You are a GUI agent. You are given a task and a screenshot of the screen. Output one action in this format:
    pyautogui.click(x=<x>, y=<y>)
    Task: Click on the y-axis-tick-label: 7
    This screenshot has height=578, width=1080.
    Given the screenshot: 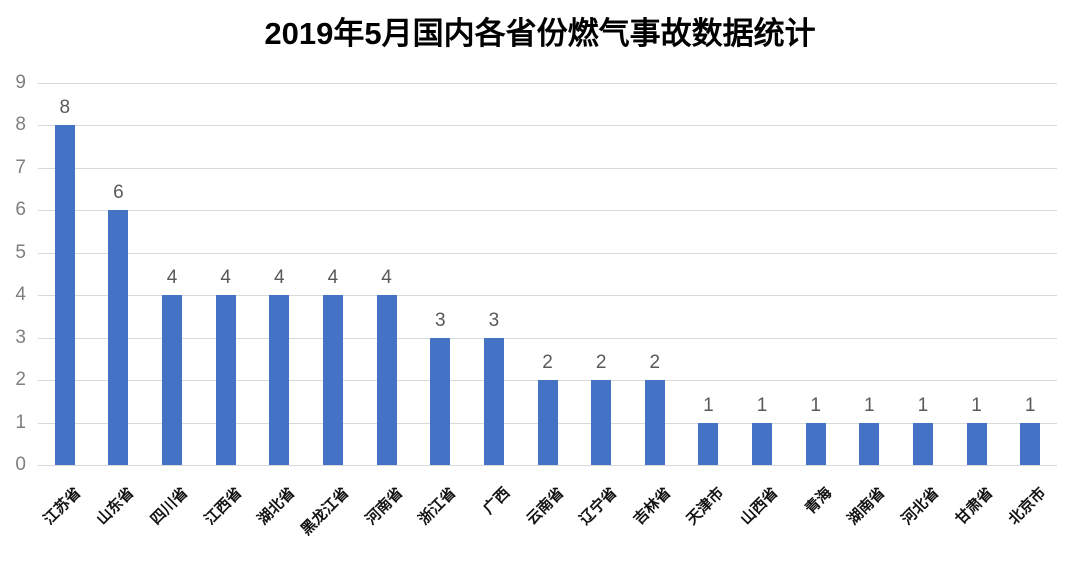 What is the action you would take?
    pyautogui.click(x=20, y=167)
    